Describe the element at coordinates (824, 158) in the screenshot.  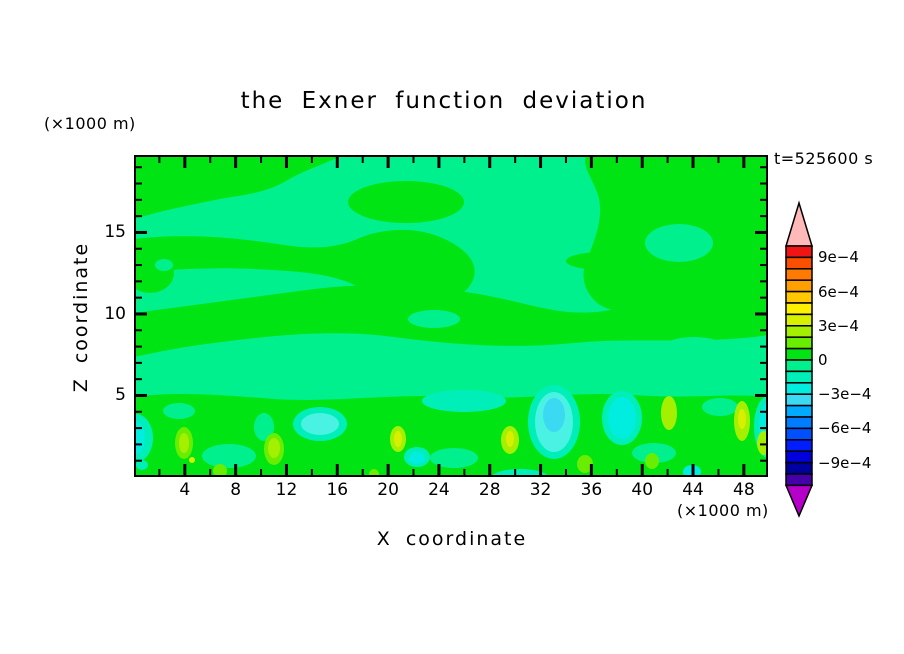
I see `timestamp-label: t=525600 s` at that location.